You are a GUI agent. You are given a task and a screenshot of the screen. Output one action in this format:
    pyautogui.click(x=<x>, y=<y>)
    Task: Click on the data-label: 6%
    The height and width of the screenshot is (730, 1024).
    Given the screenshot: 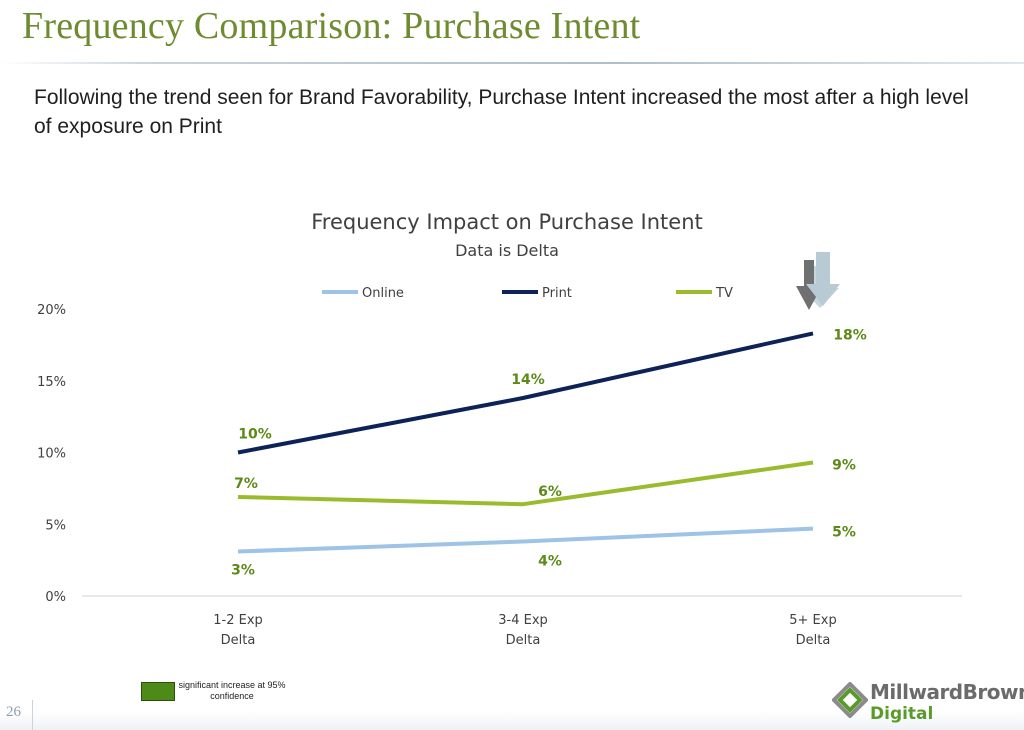 What is the action you would take?
    pyautogui.click(x=550, y=492)
    